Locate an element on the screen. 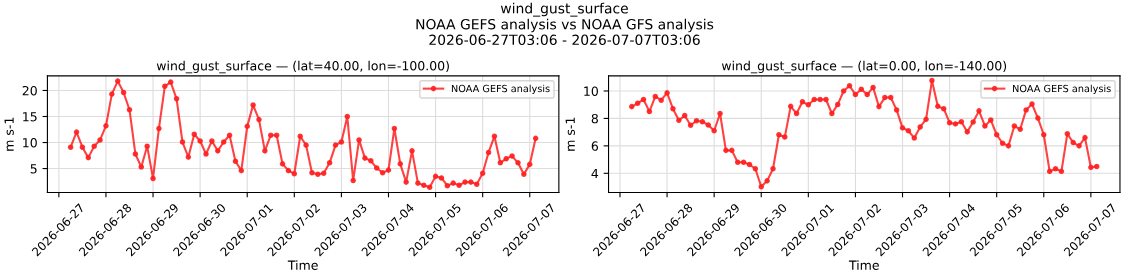 Image resolution: width=1129 pixels, height=279 pixels. text: NOAA GEFS analysis vs NOAA GFS analysis is located at coordinates (565, 25).